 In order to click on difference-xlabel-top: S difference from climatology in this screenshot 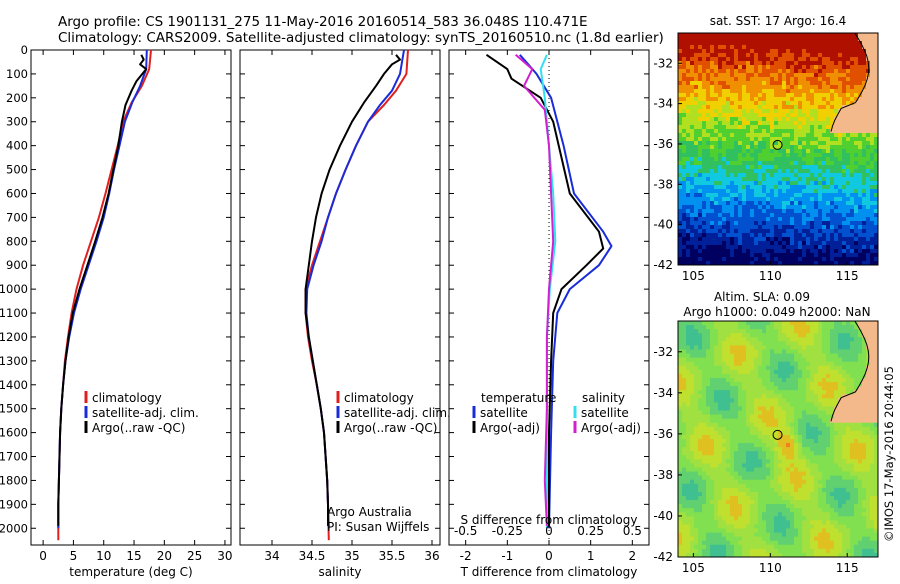, I will do `click(549, 520)`.